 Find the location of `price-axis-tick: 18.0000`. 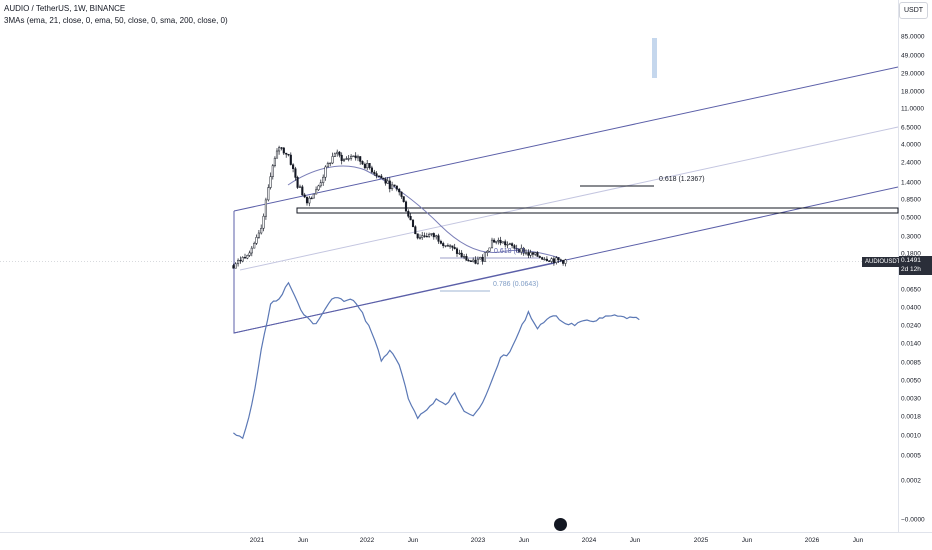

price-axis-tick: 18.0000 is located at coordinates (913, 92).